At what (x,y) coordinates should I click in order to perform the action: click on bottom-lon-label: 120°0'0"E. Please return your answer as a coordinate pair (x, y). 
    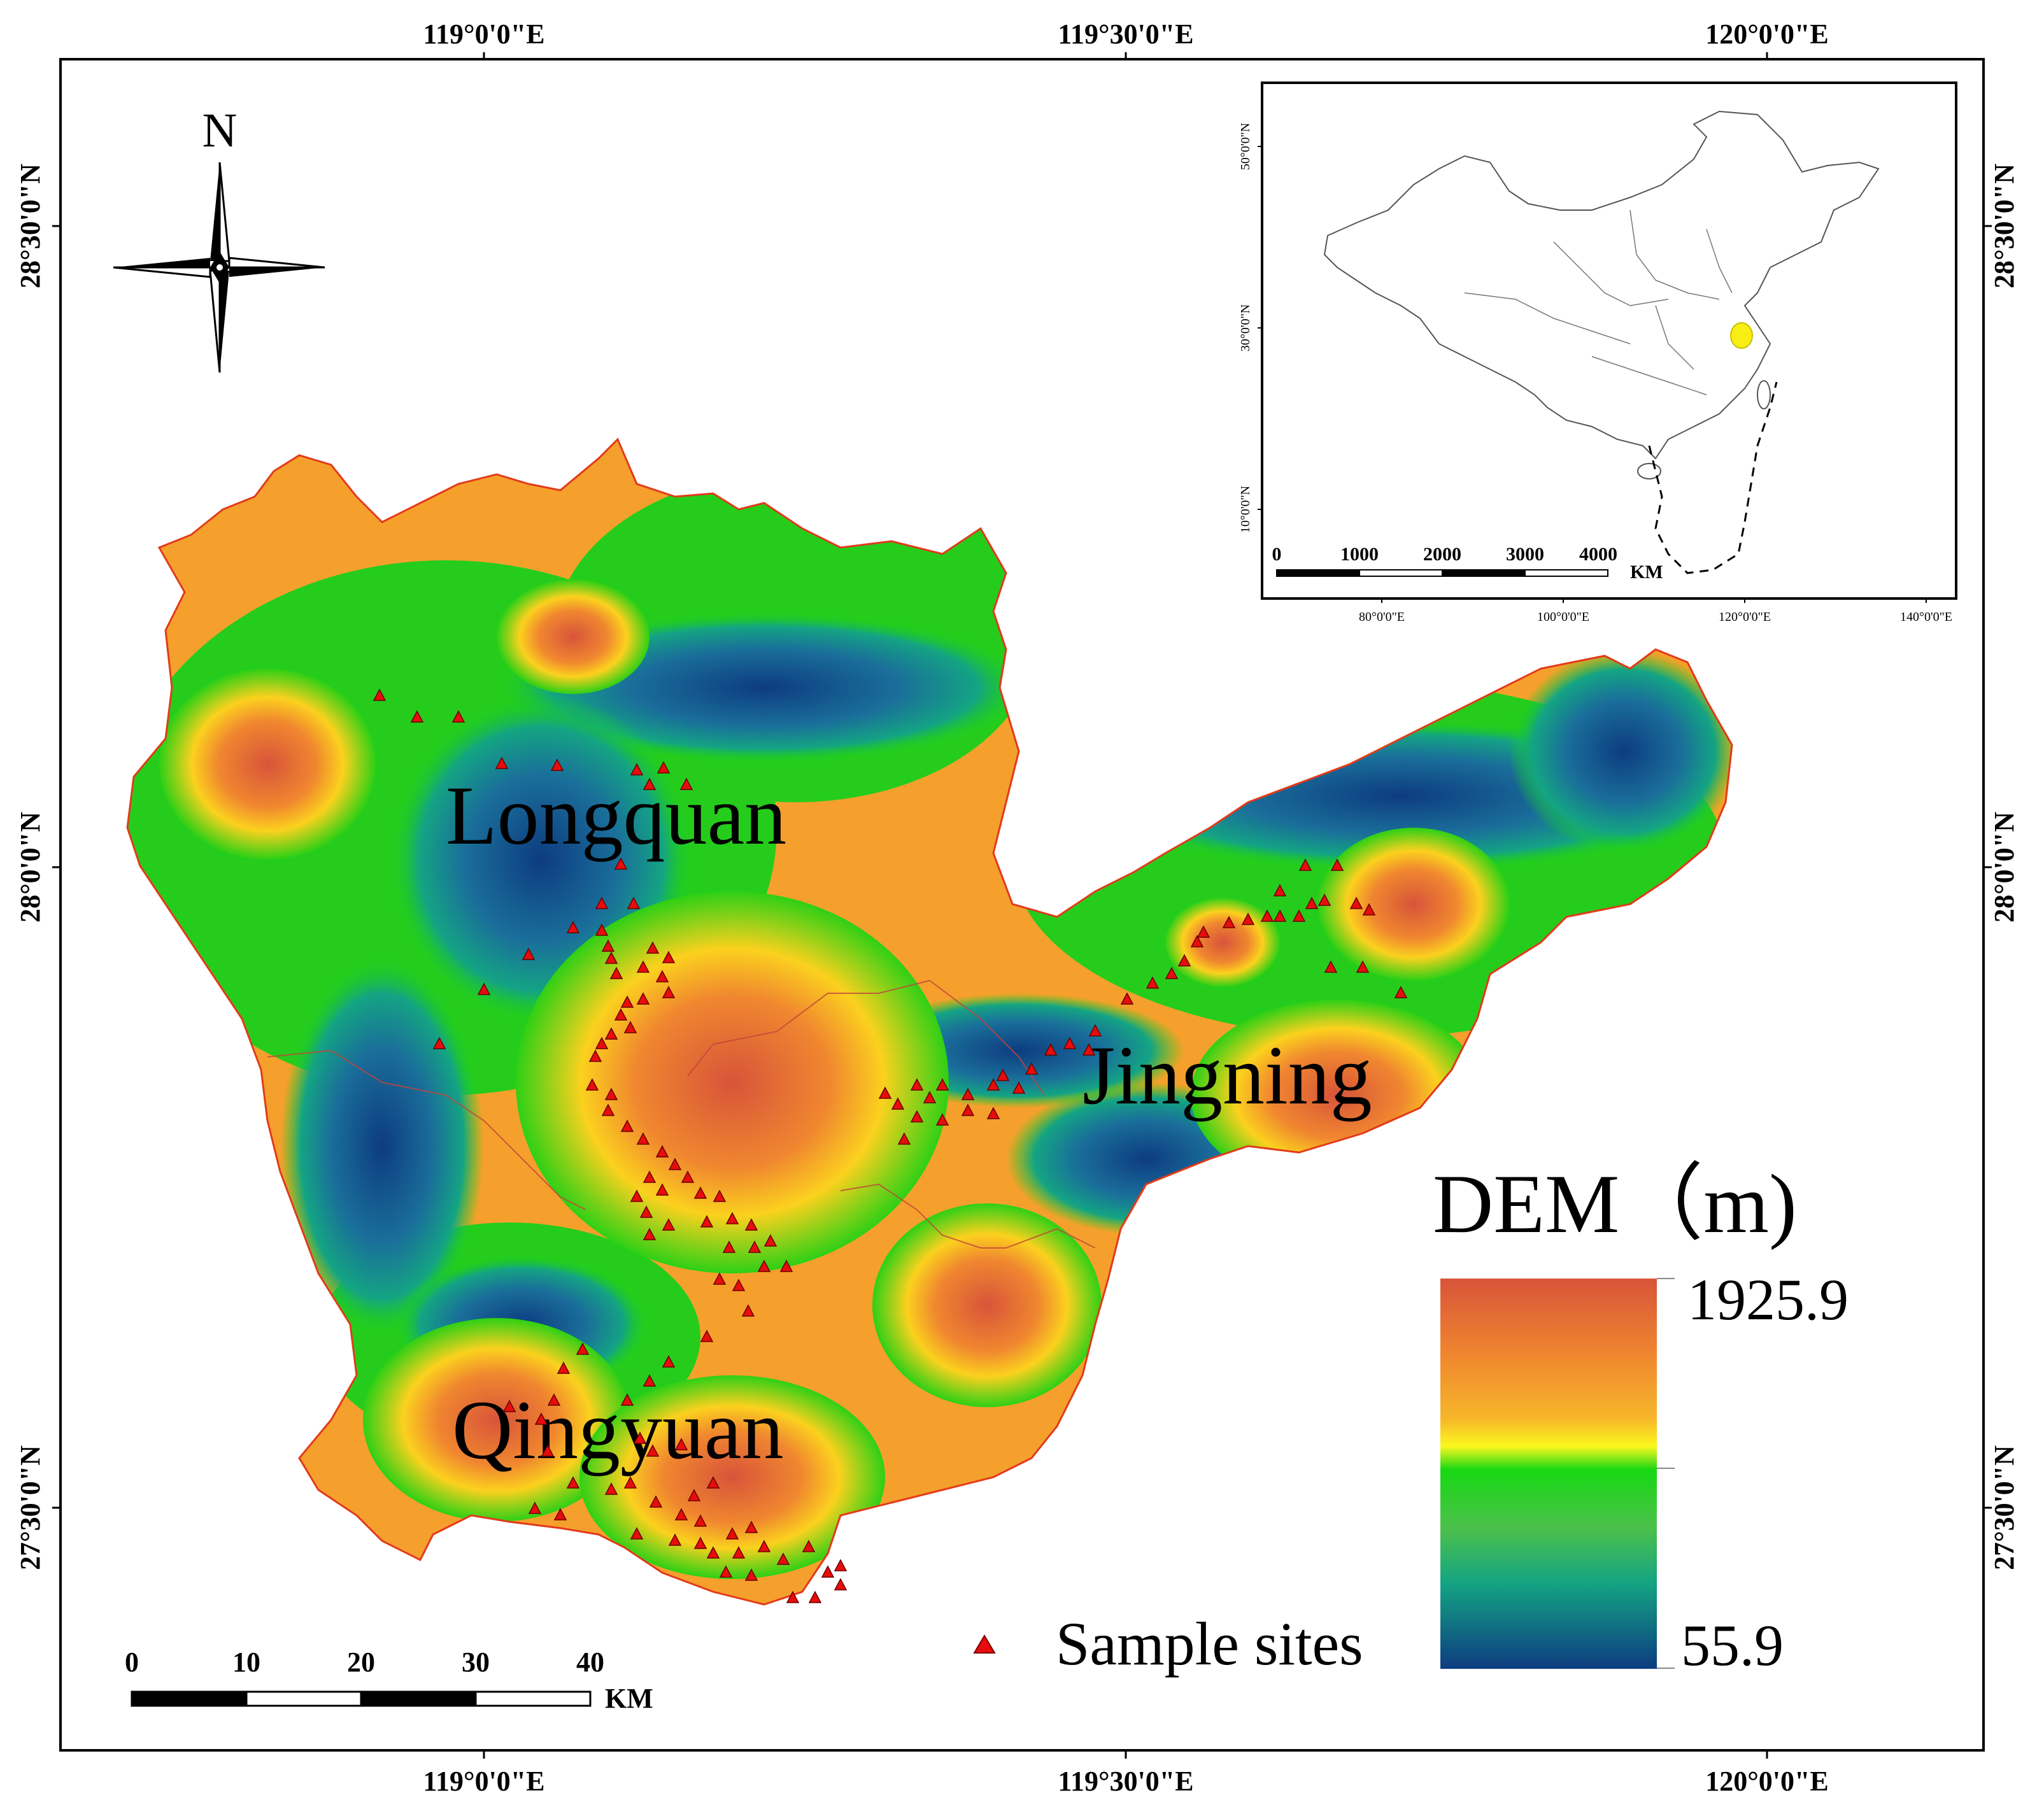
    Looking at the image, I should click on (1767, 1781).